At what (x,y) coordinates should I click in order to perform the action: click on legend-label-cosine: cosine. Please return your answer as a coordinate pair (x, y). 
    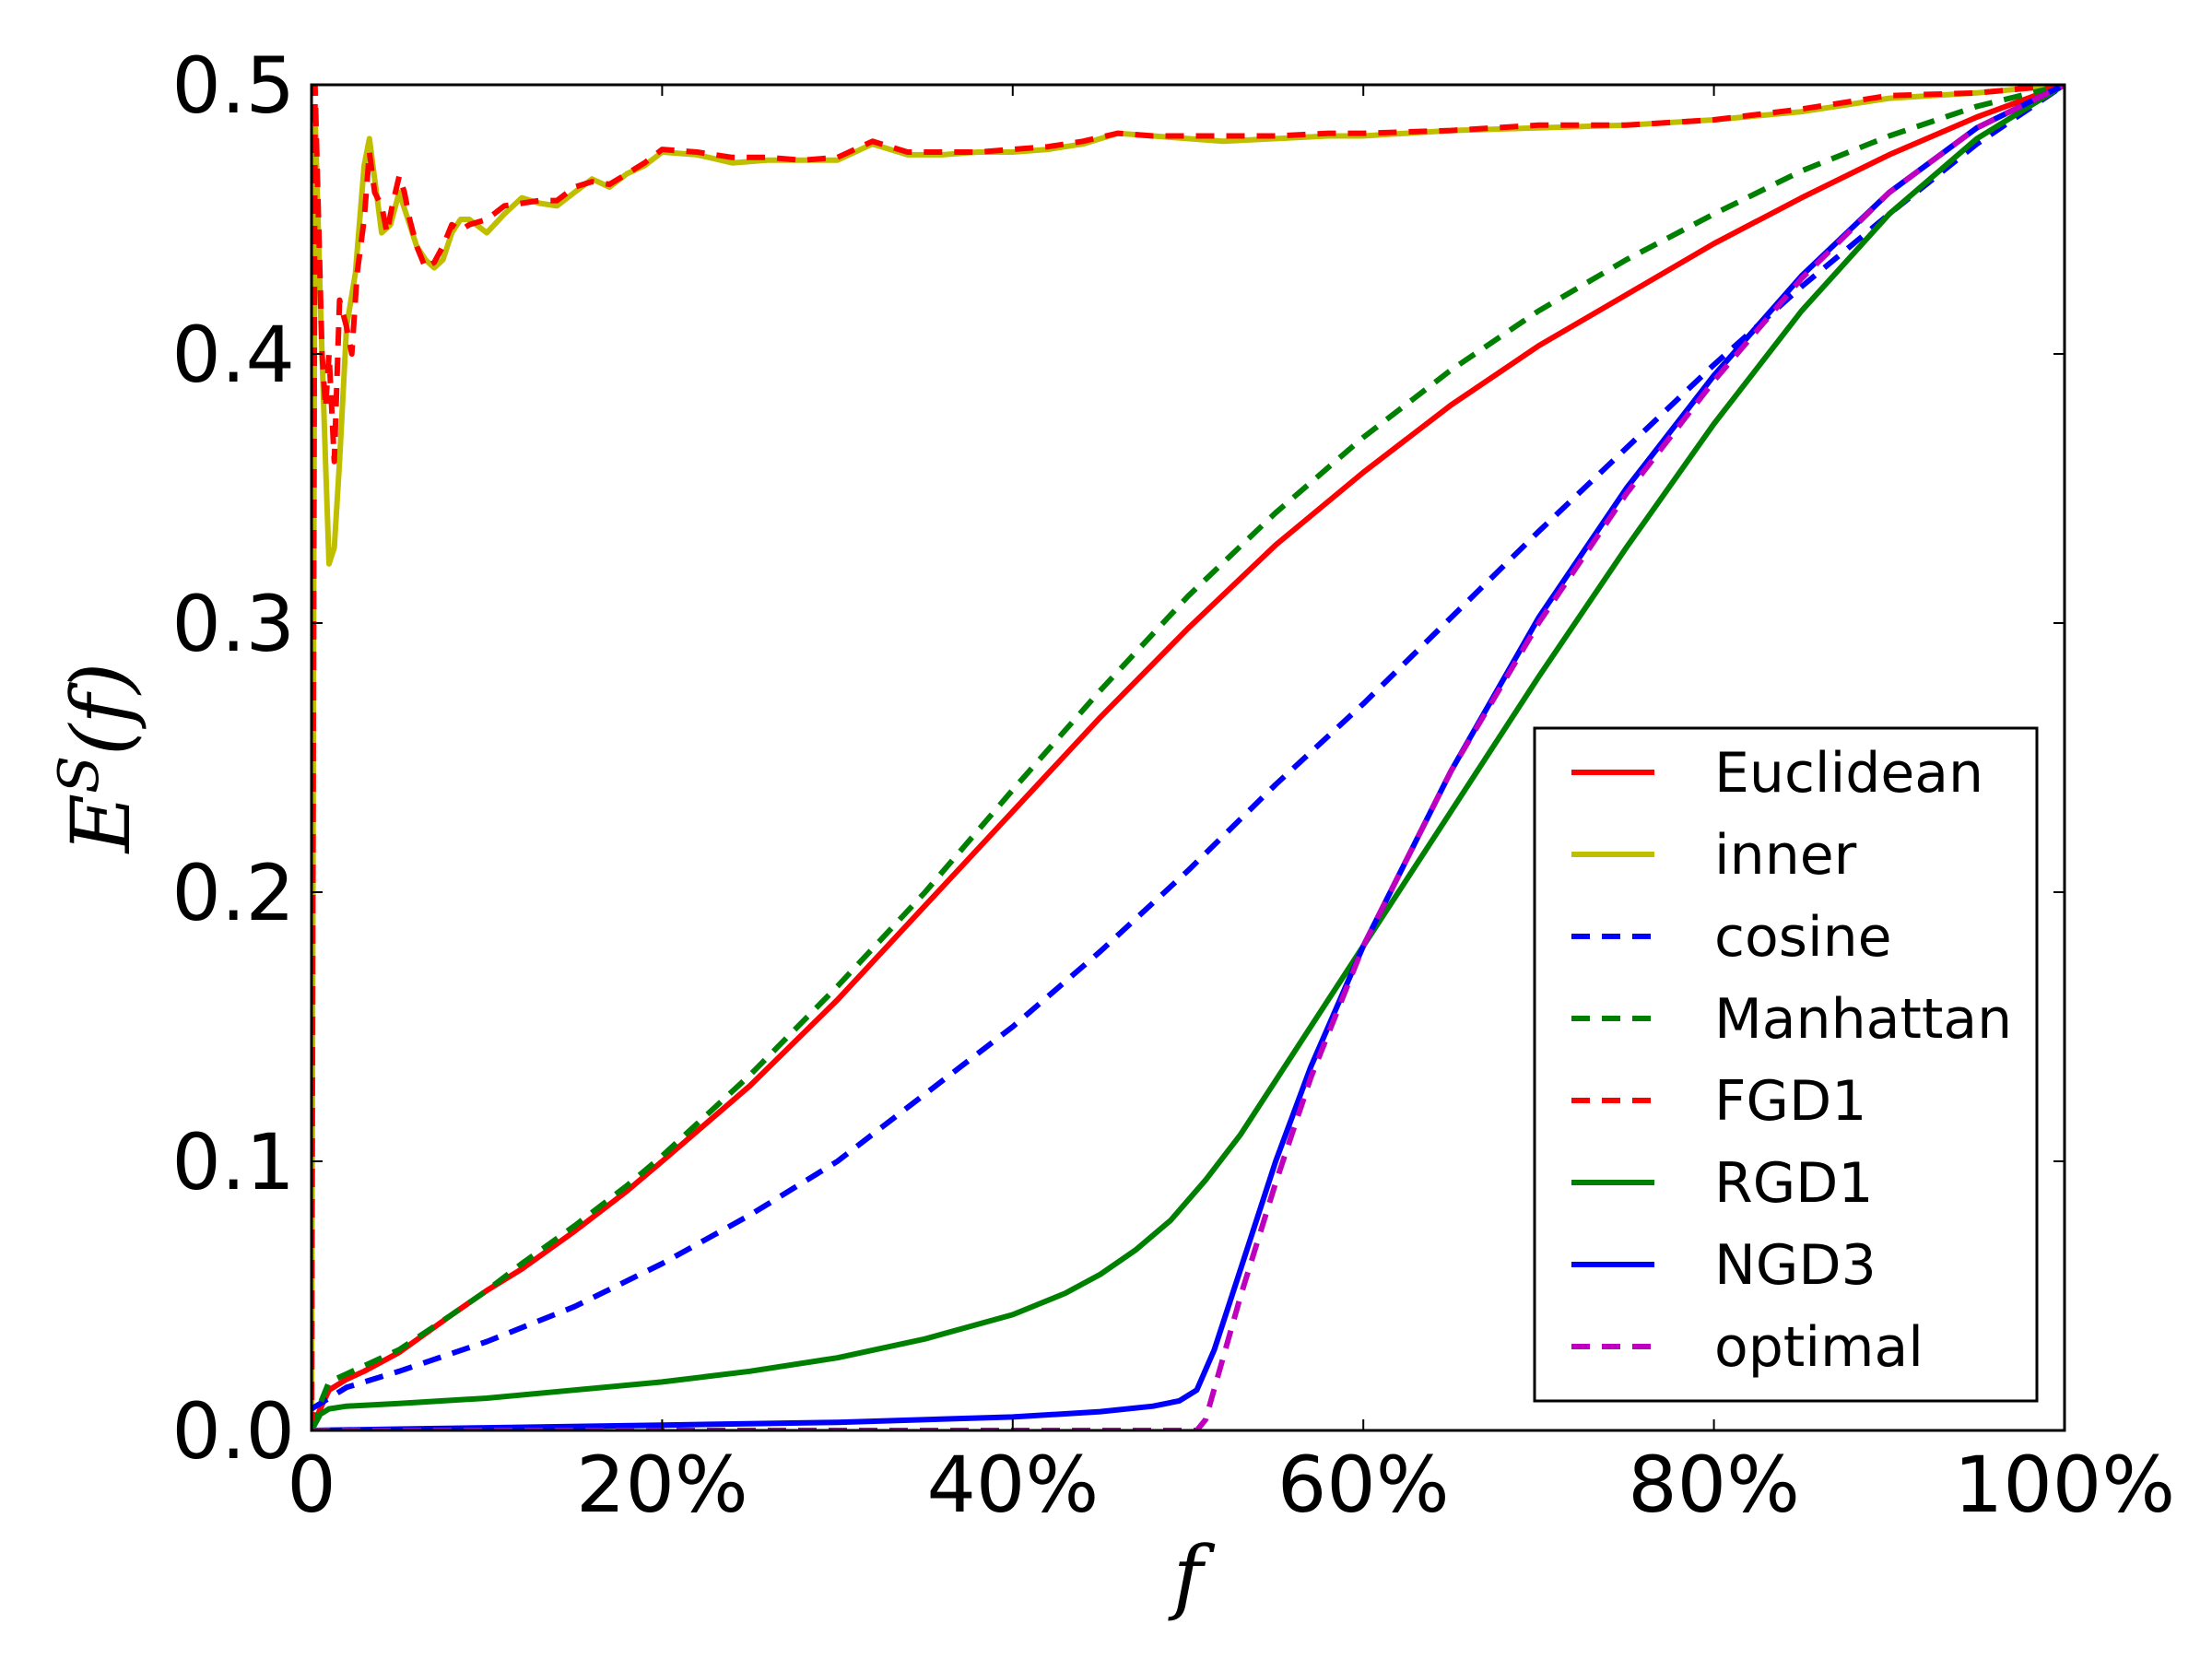
    Looking at the image, I should click on (1803, 937).